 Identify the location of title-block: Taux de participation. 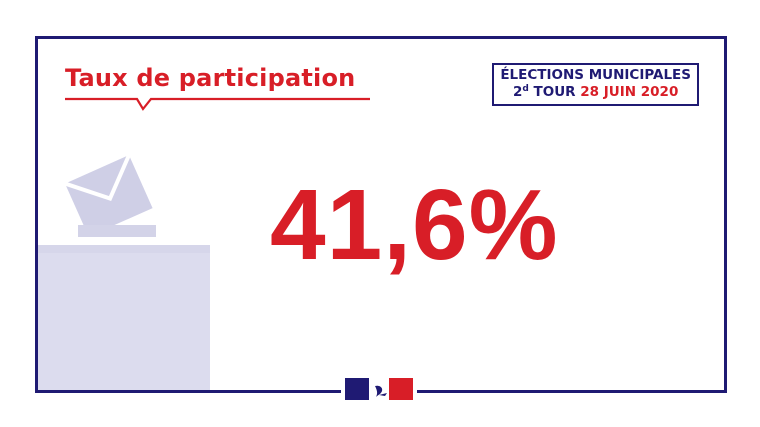
(217, 87).